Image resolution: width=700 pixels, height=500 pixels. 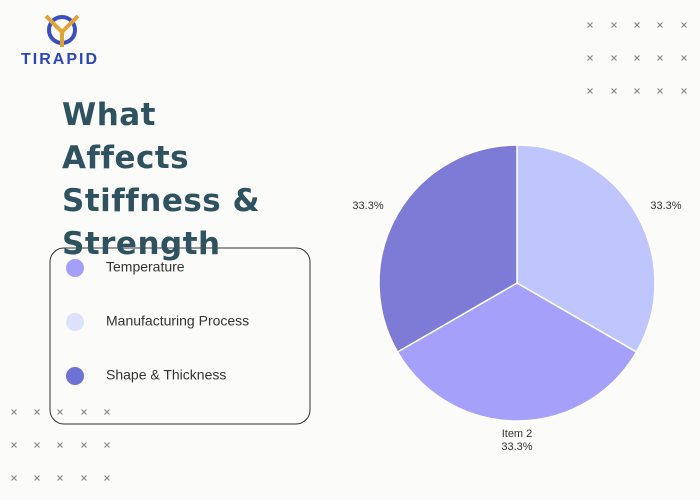 I want to click on slice-category: Item 2, so click(x=517, y=434).